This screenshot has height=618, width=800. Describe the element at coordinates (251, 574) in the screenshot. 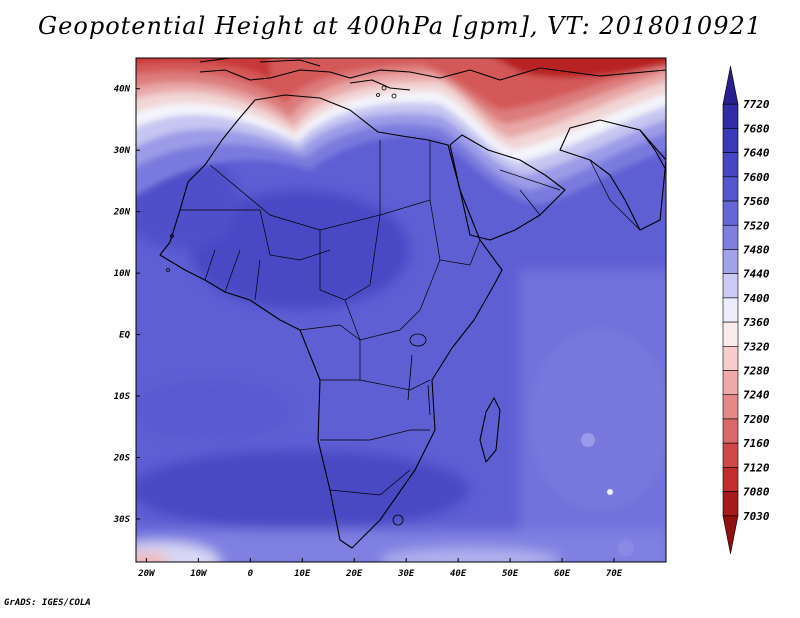

I see `x-tick-label: 0` at that location.